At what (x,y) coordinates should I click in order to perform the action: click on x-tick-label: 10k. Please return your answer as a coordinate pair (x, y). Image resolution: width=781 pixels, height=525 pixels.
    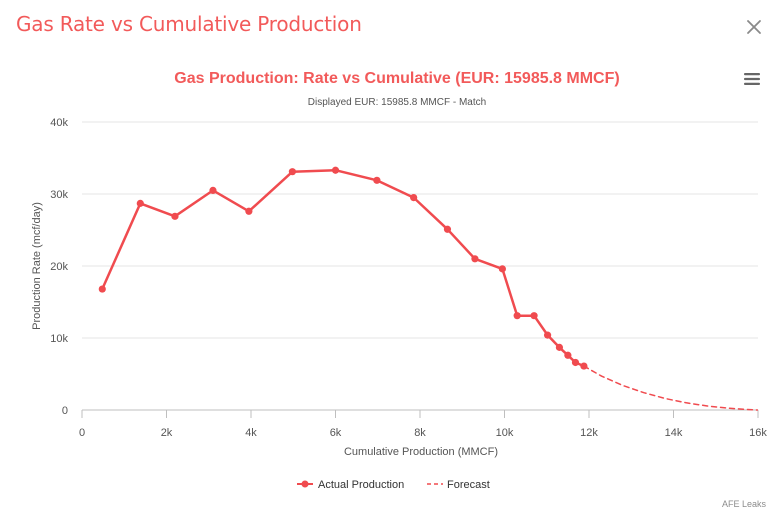
    Looking at the image, I should click on (505, 433).